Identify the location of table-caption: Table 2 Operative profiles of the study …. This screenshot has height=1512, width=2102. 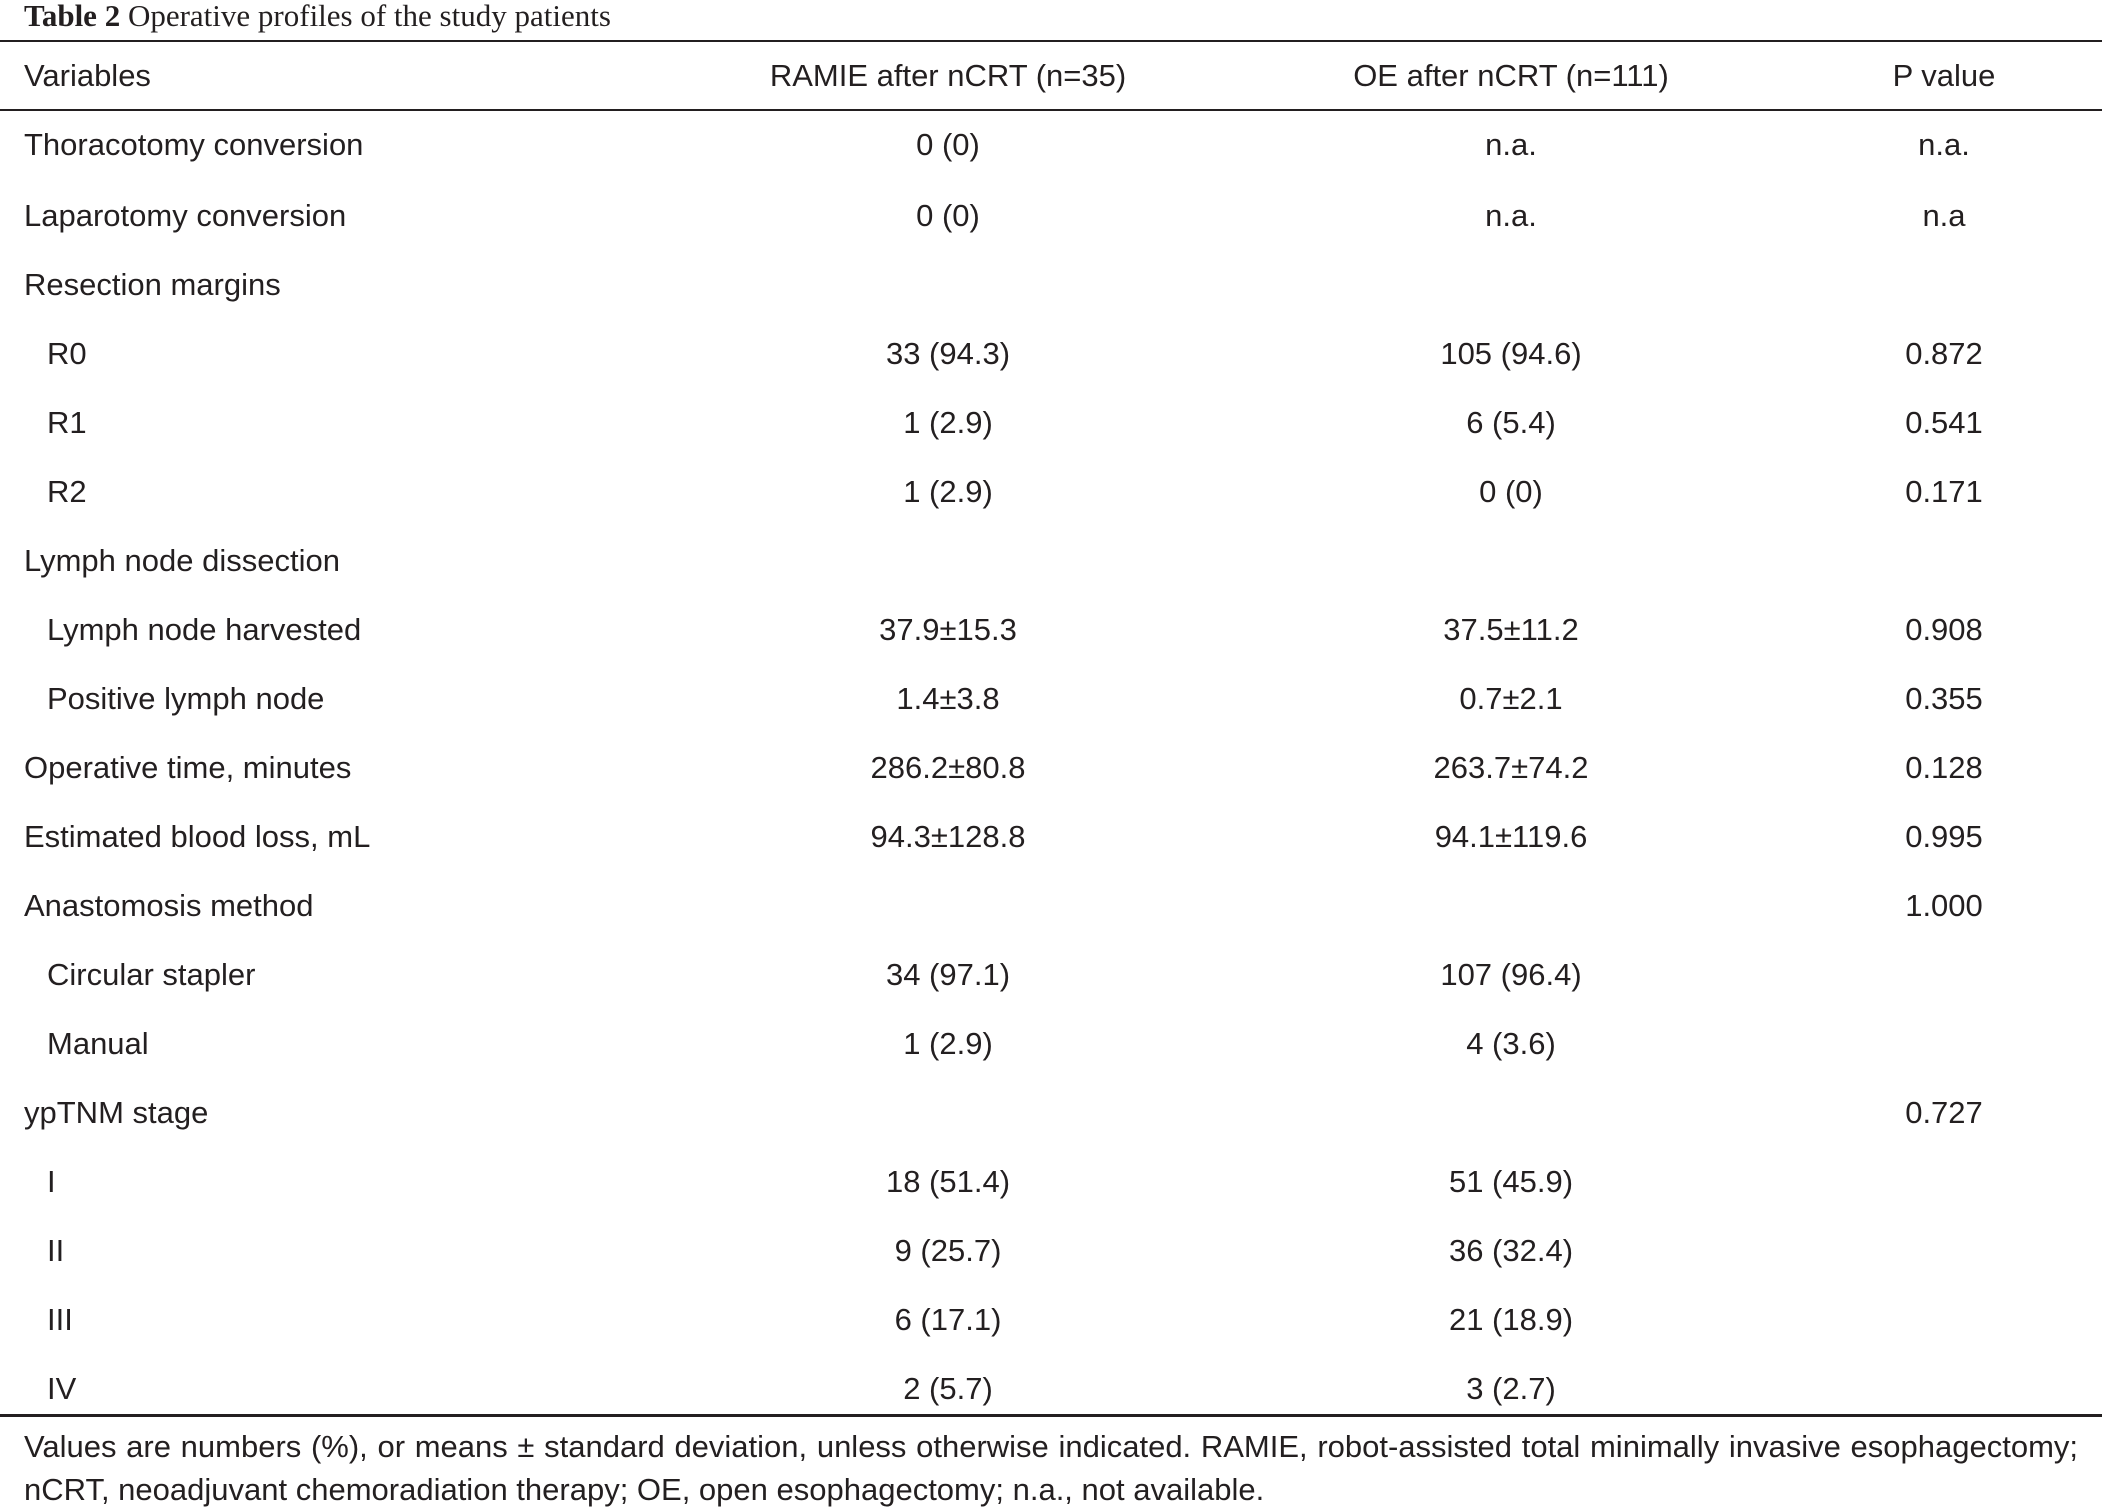
(317, 18).